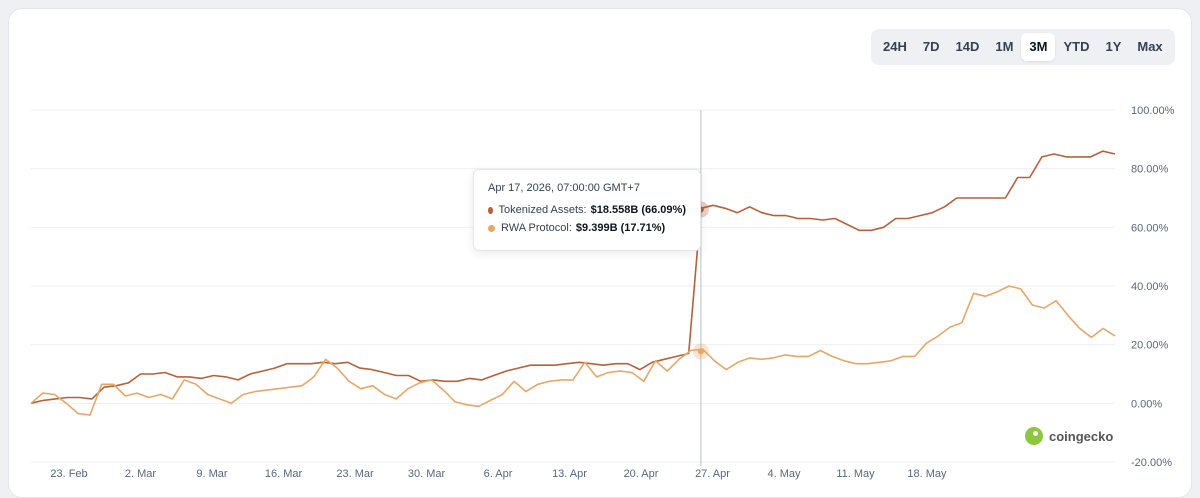  I want to click on hover-marker-rwa-protocol, so click(700, 351).